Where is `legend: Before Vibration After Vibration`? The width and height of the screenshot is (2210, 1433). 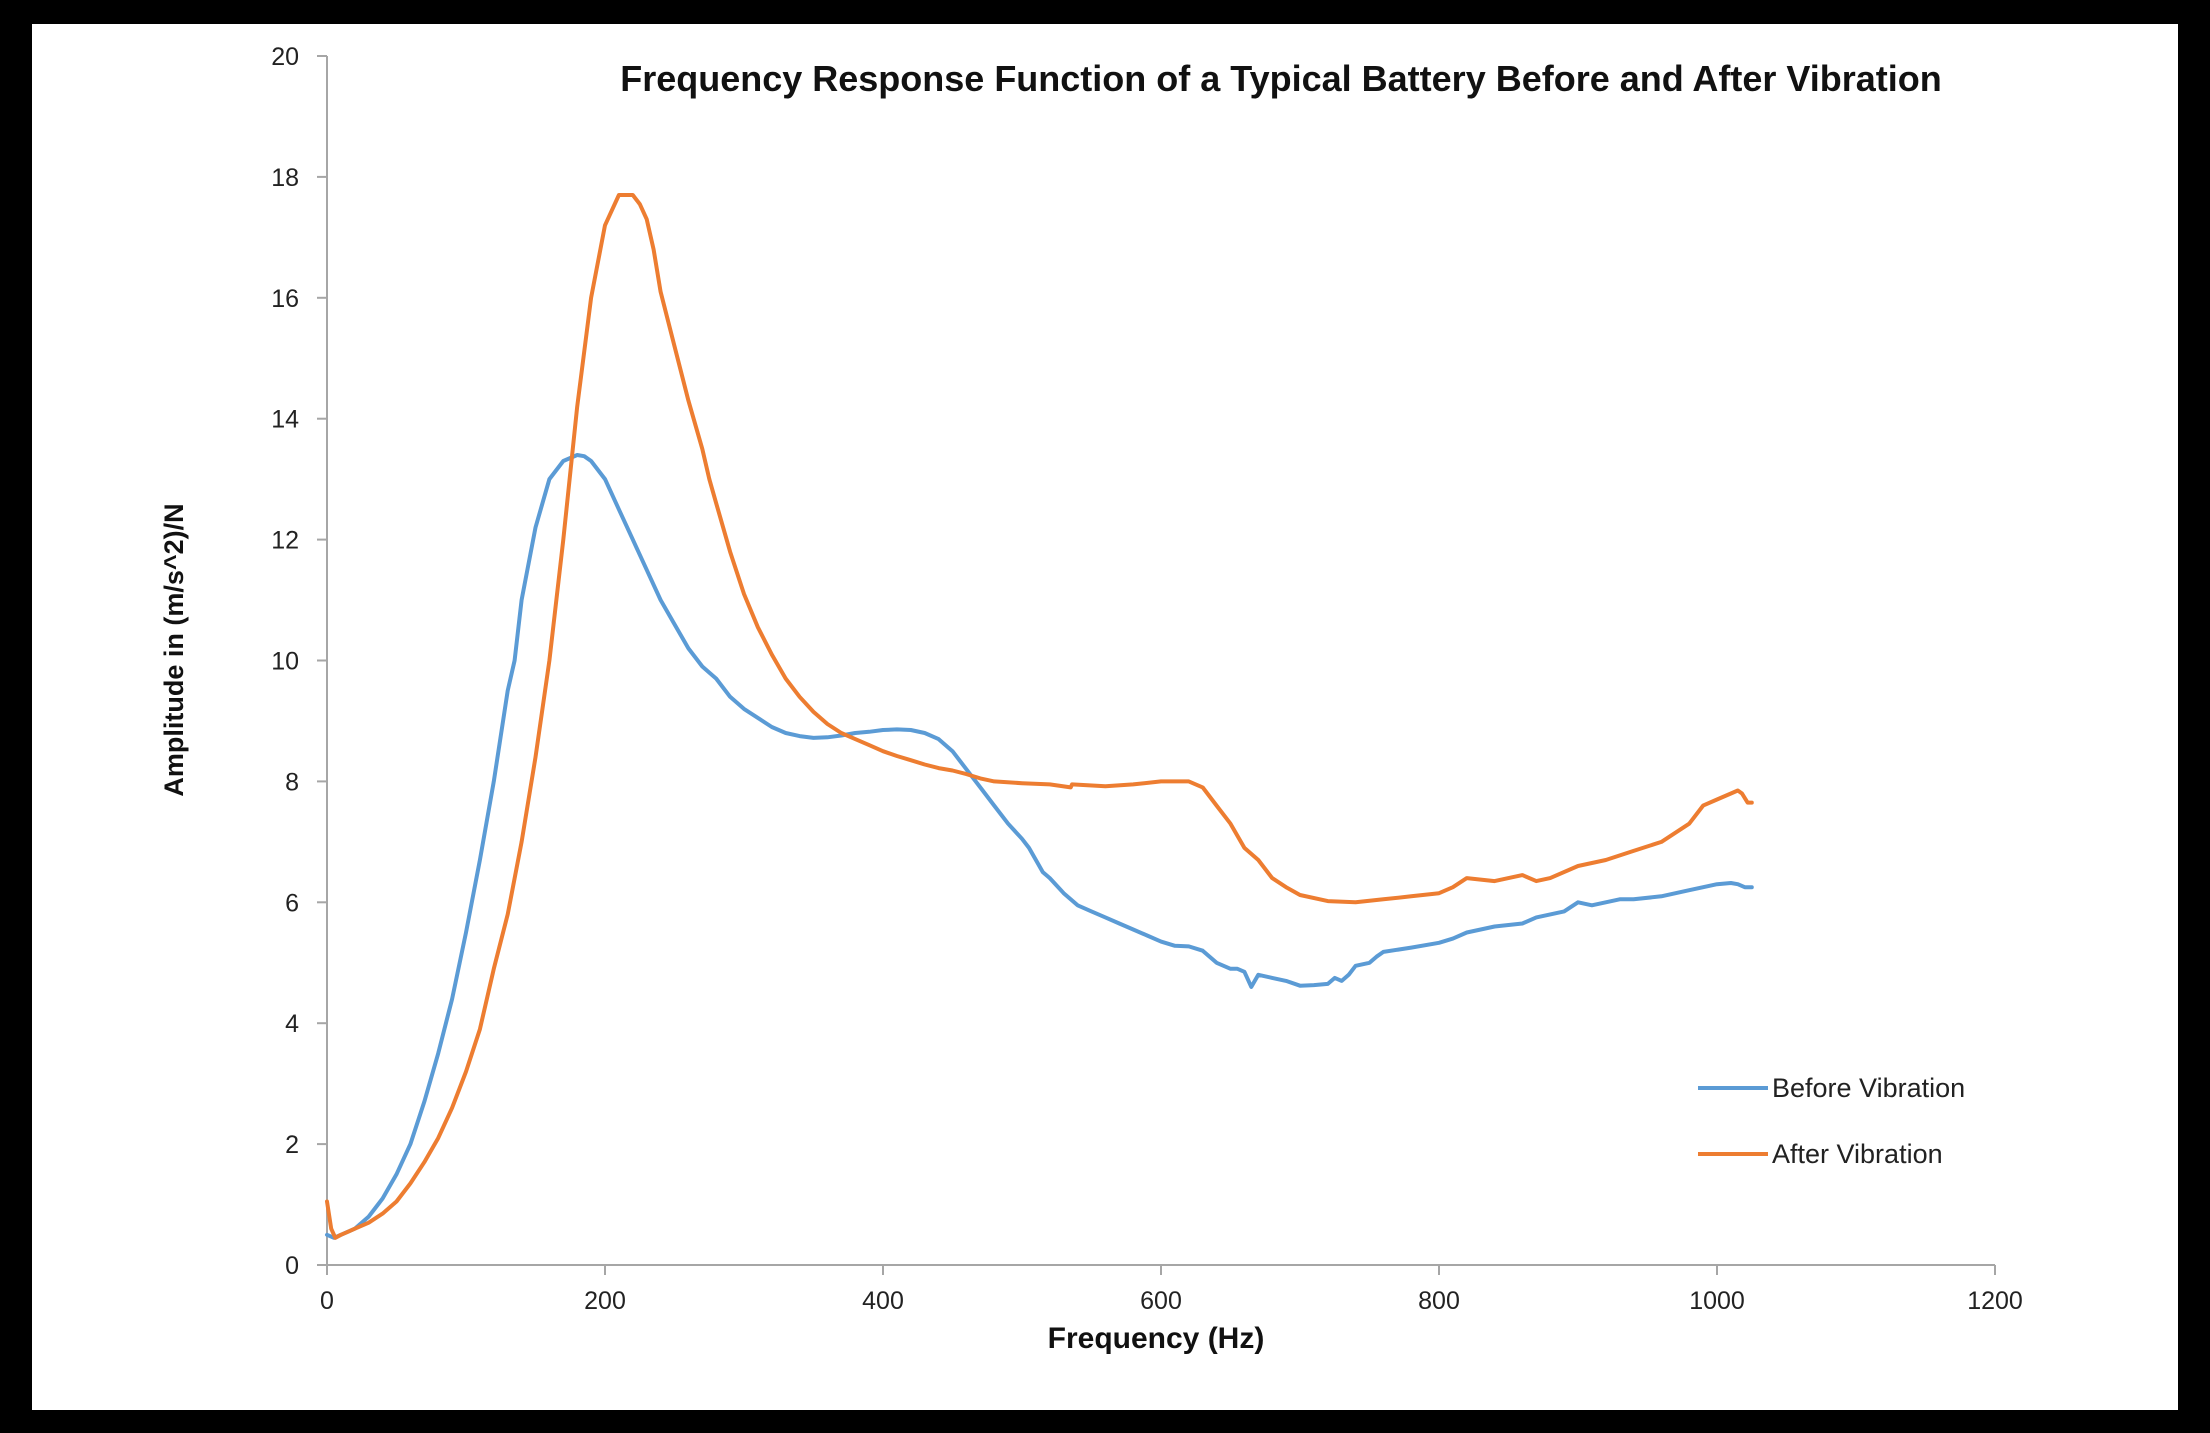
legend: Before Vibration After Vibration is located at coordinates (1831, 1121).